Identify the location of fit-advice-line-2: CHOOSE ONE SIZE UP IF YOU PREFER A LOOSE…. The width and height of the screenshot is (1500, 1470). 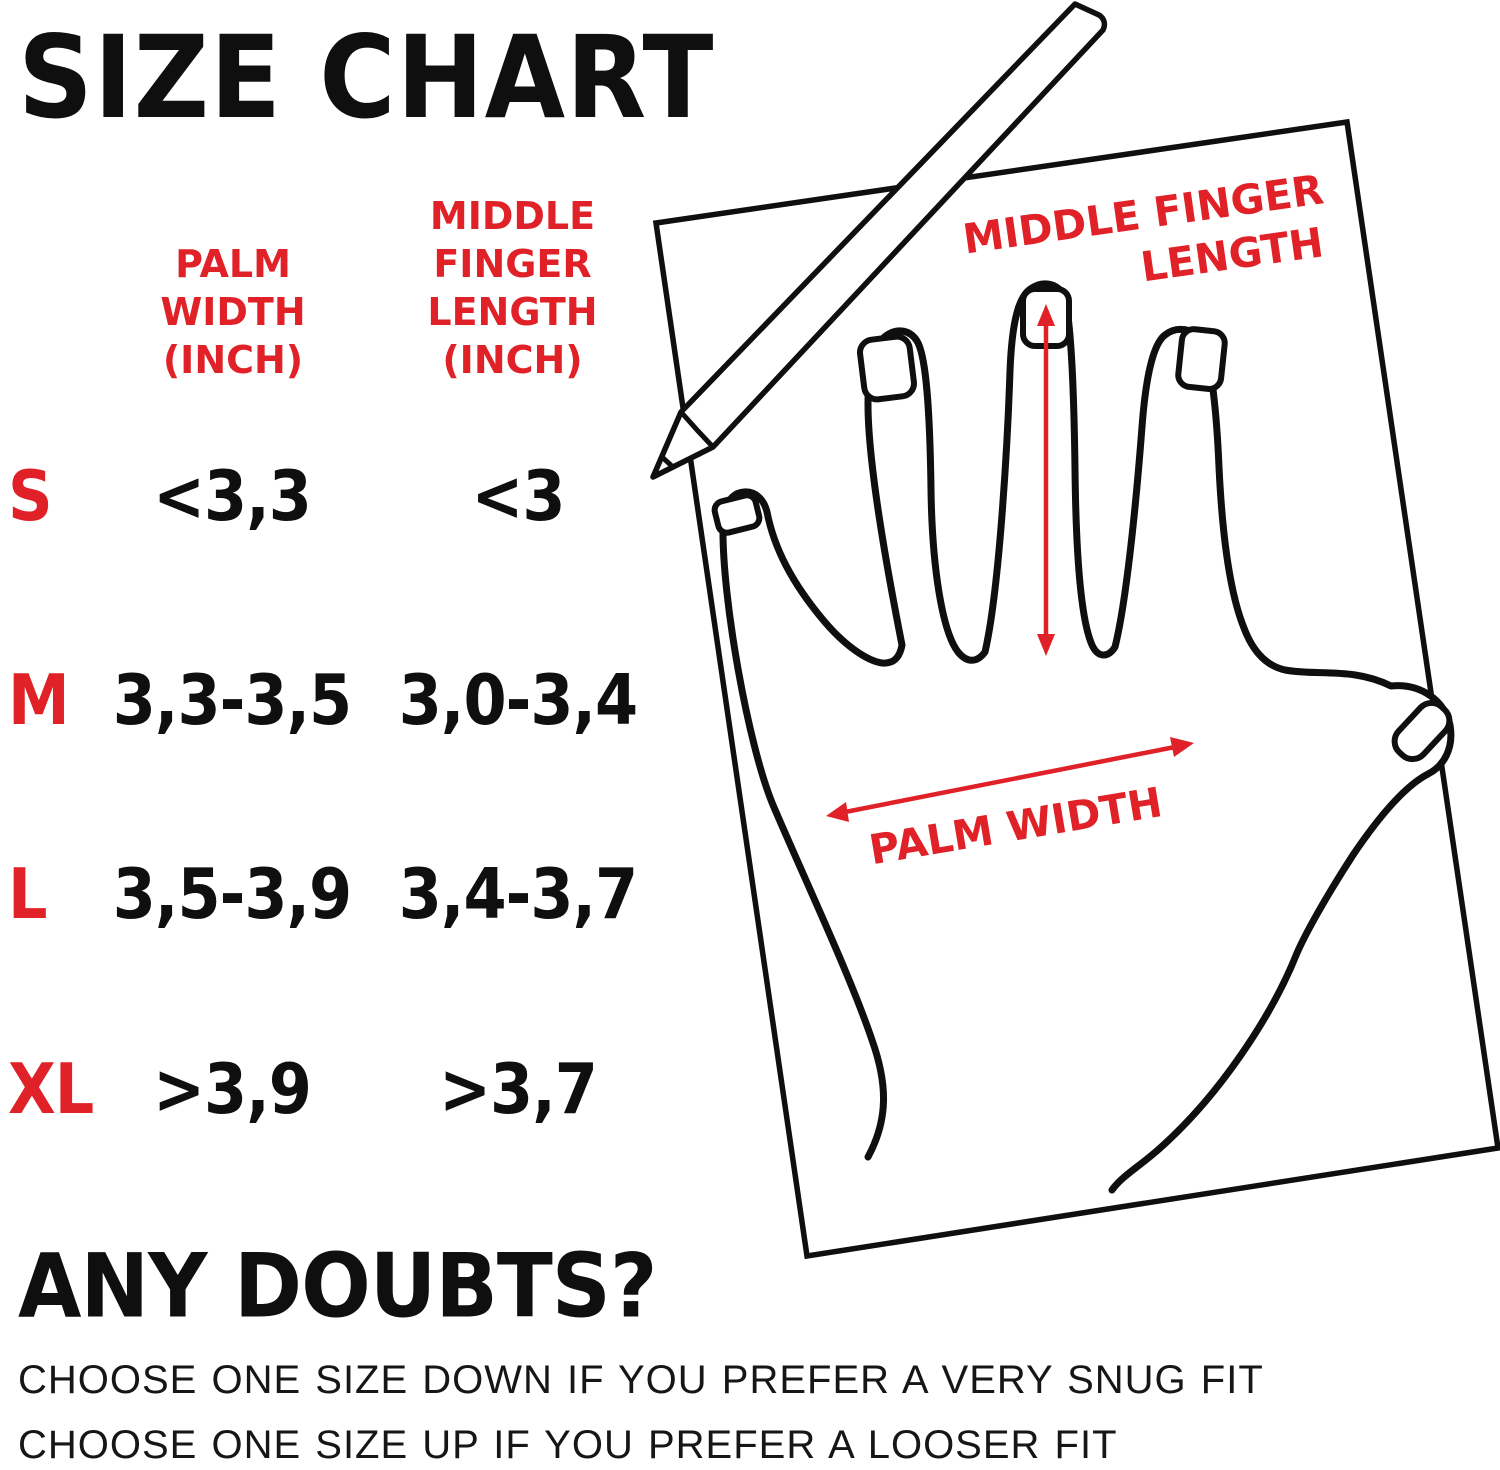
(568, 1445).